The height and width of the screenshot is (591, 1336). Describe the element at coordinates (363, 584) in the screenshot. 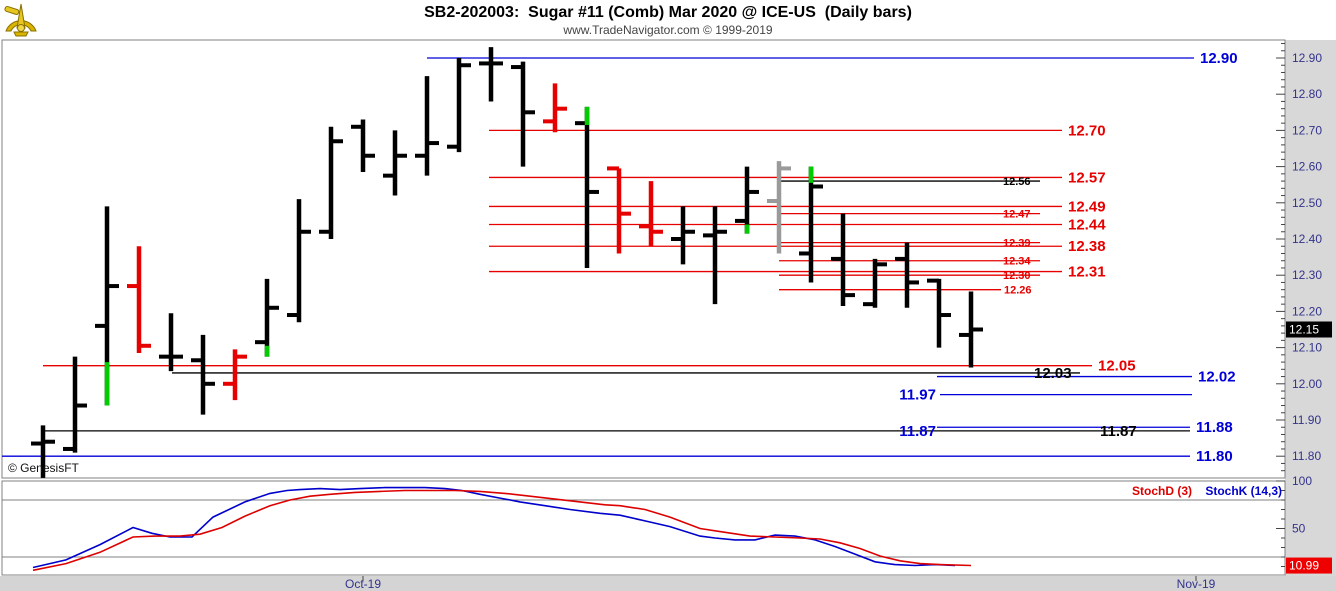

I see `date-label: Oct-19` at that location.